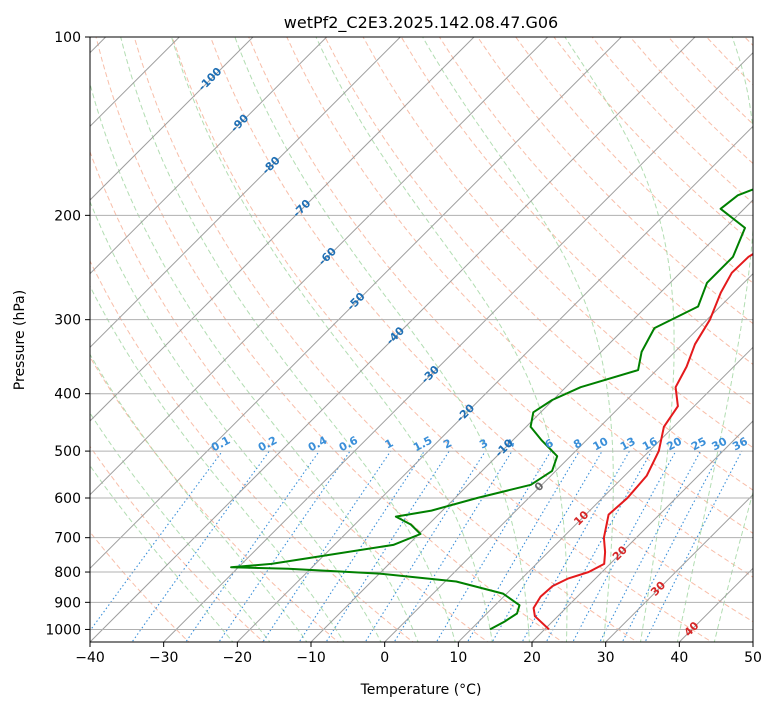 This screenshot has width=775, height=712. What do you see at coordinates (67, 499) in the screenshot?
I see `y-tick-label: 600` at bounding box center [67, 499].